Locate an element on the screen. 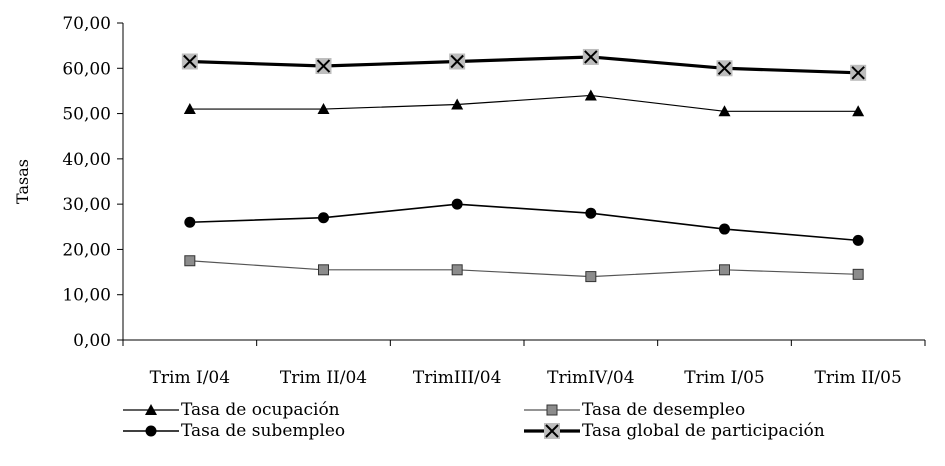 Image resolution: width=945 pixels, height=466 pixels. y-tick-label: 50,00 is located at coordinates (86, 115).